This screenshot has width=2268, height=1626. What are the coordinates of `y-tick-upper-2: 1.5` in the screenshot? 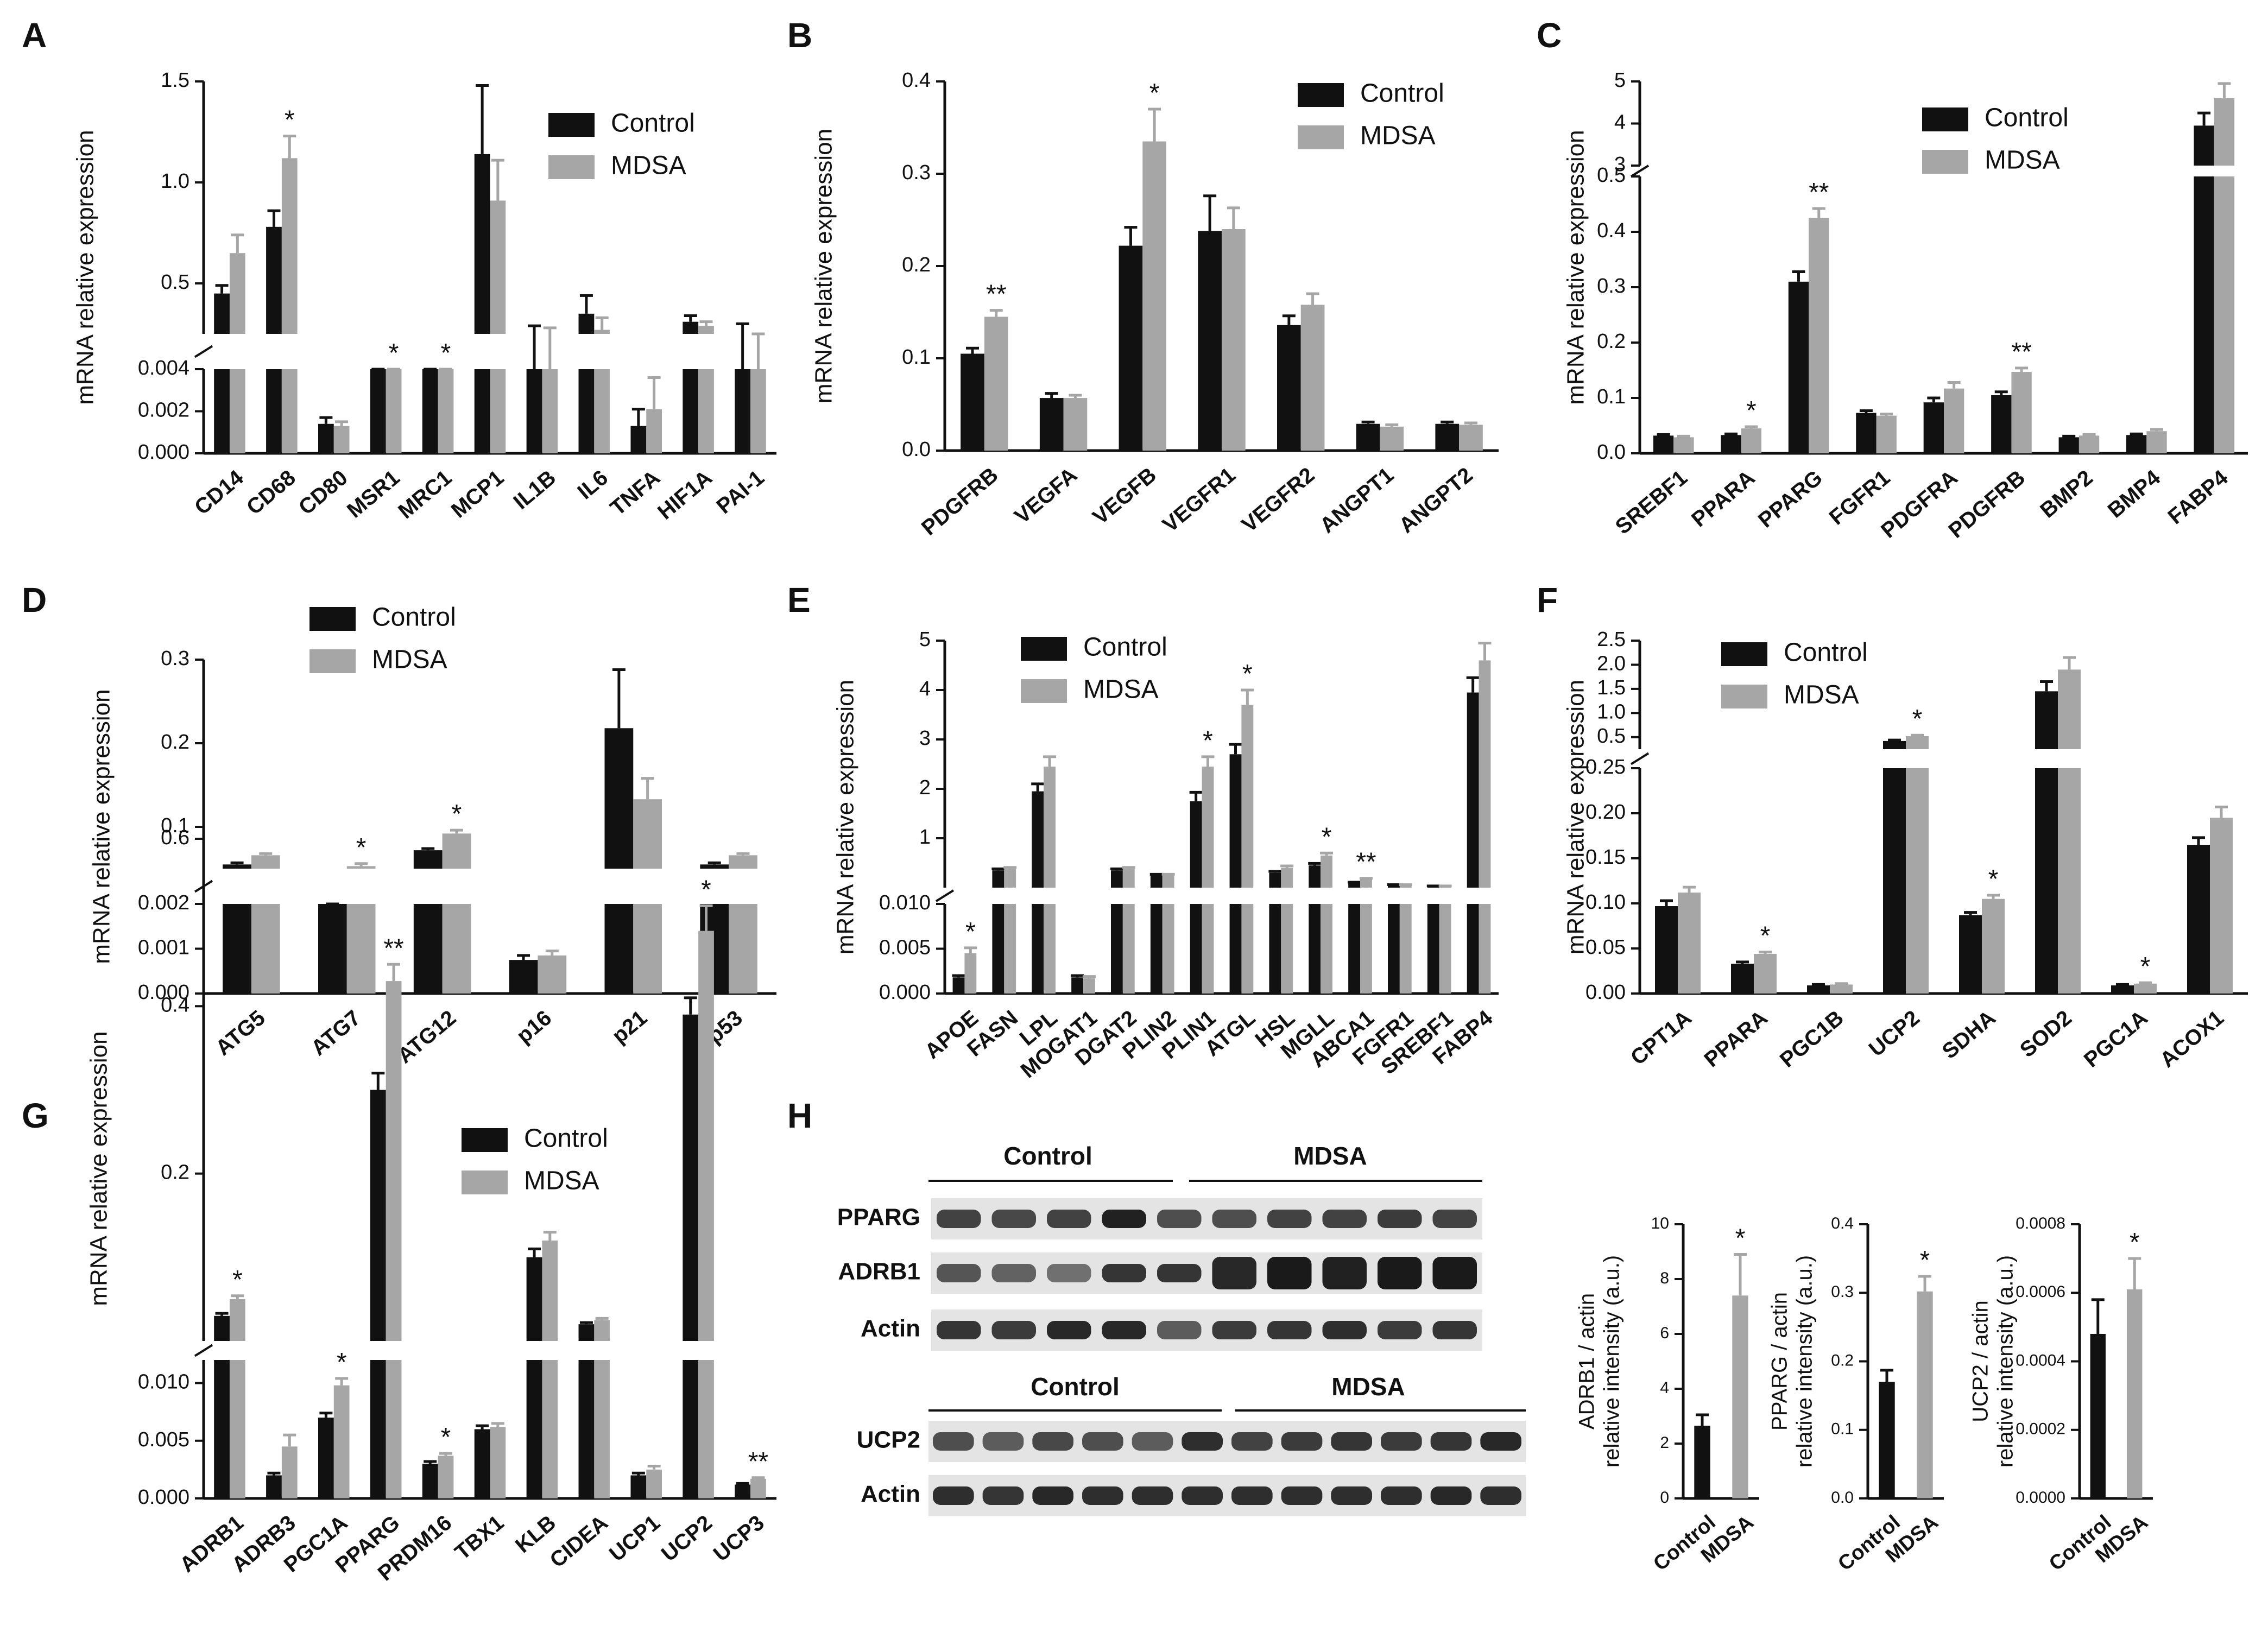 It's located at (175, 80).